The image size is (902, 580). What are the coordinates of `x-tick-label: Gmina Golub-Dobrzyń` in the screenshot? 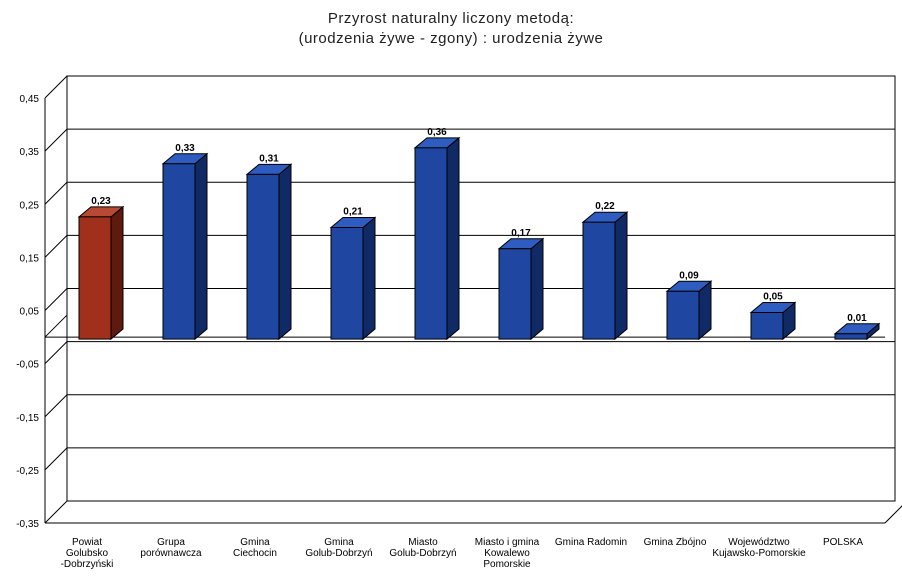 It's located at (338, 548).